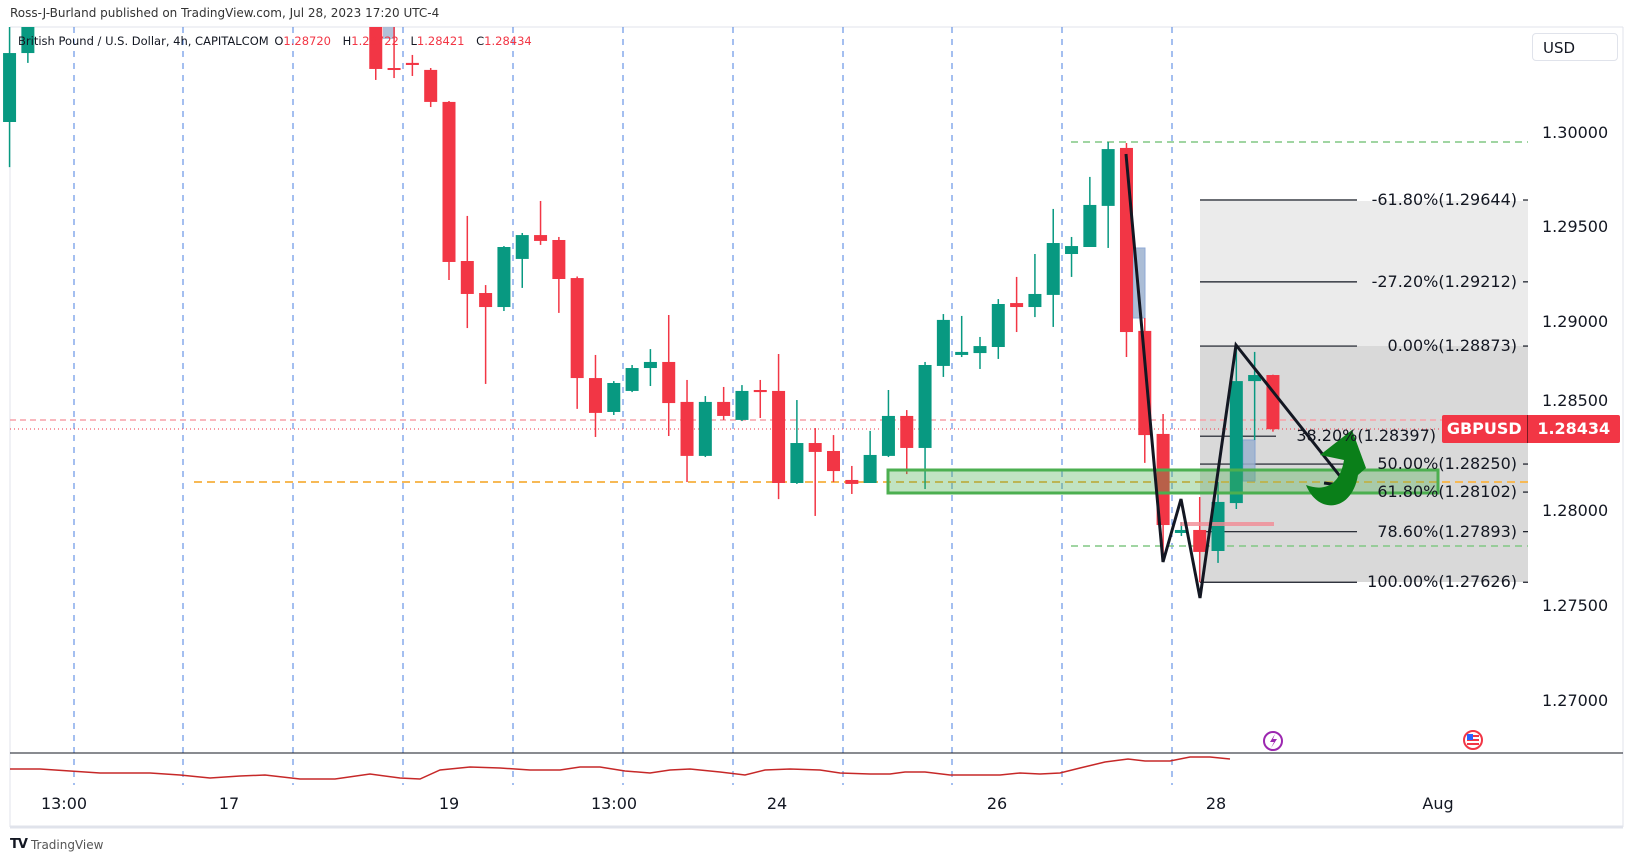 The image size is (1634, 863). Describe the element at coordinates (508, 41) in the screenshot. I see `close-value: 1.28434` at that location.